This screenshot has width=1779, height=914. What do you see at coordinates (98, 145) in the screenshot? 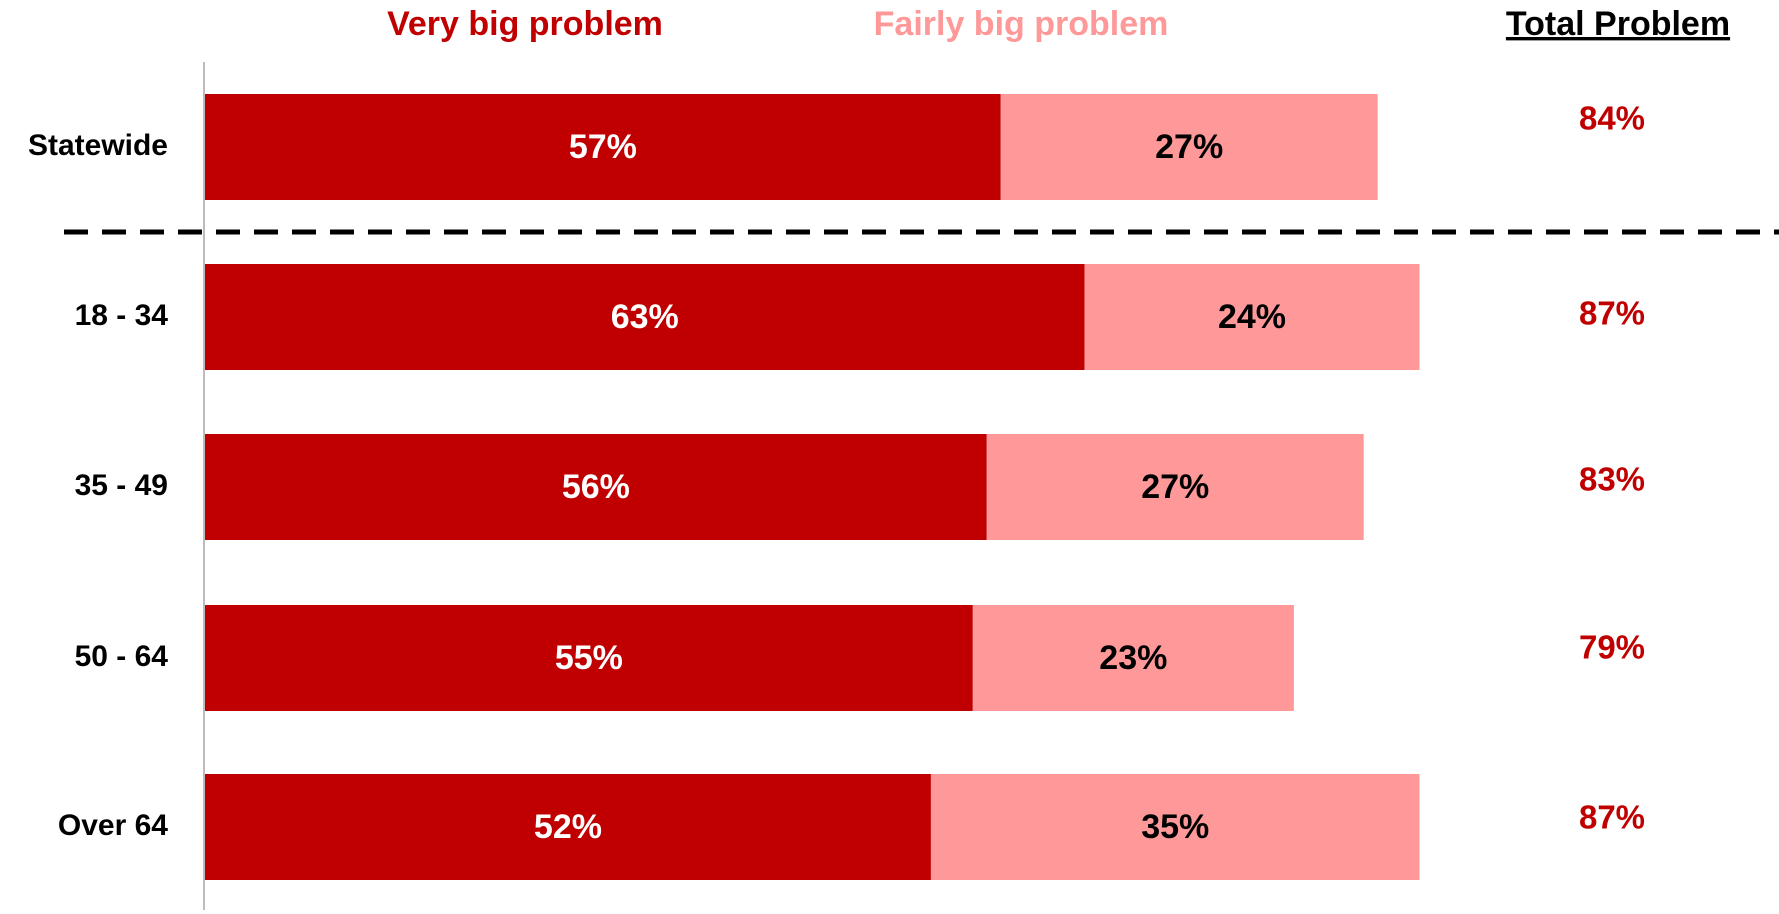
I see `category-label: Statewide` at bounding box center [98, 145].